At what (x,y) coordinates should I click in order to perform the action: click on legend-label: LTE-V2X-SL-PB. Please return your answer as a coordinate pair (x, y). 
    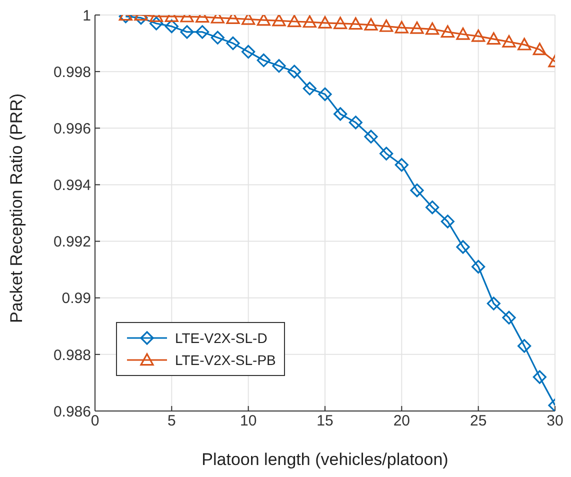
    Looking at the image, I should click on (225, 360).